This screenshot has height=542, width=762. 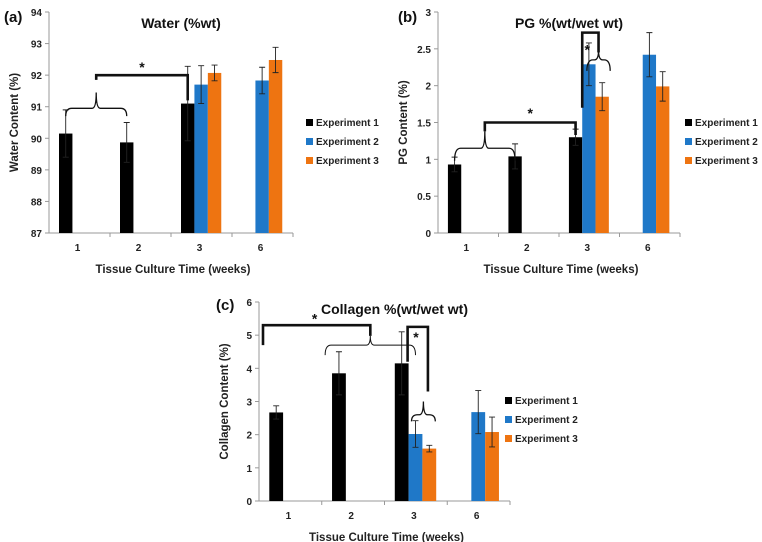 What do you see at coordinates (249, 336) in the screenshot?
I see `y-tick-label: 5` at bounding box center [249, 336].